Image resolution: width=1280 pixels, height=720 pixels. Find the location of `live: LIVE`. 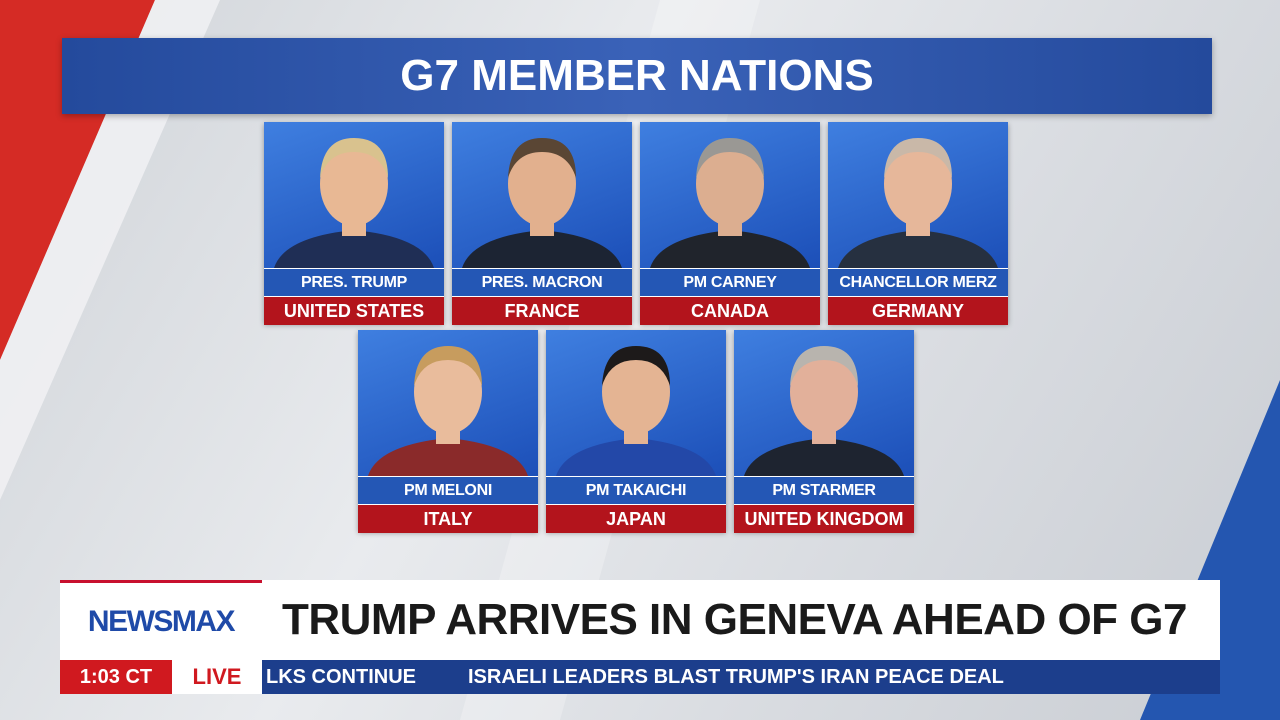

live: LIVE is located at coordinates (217, 677).